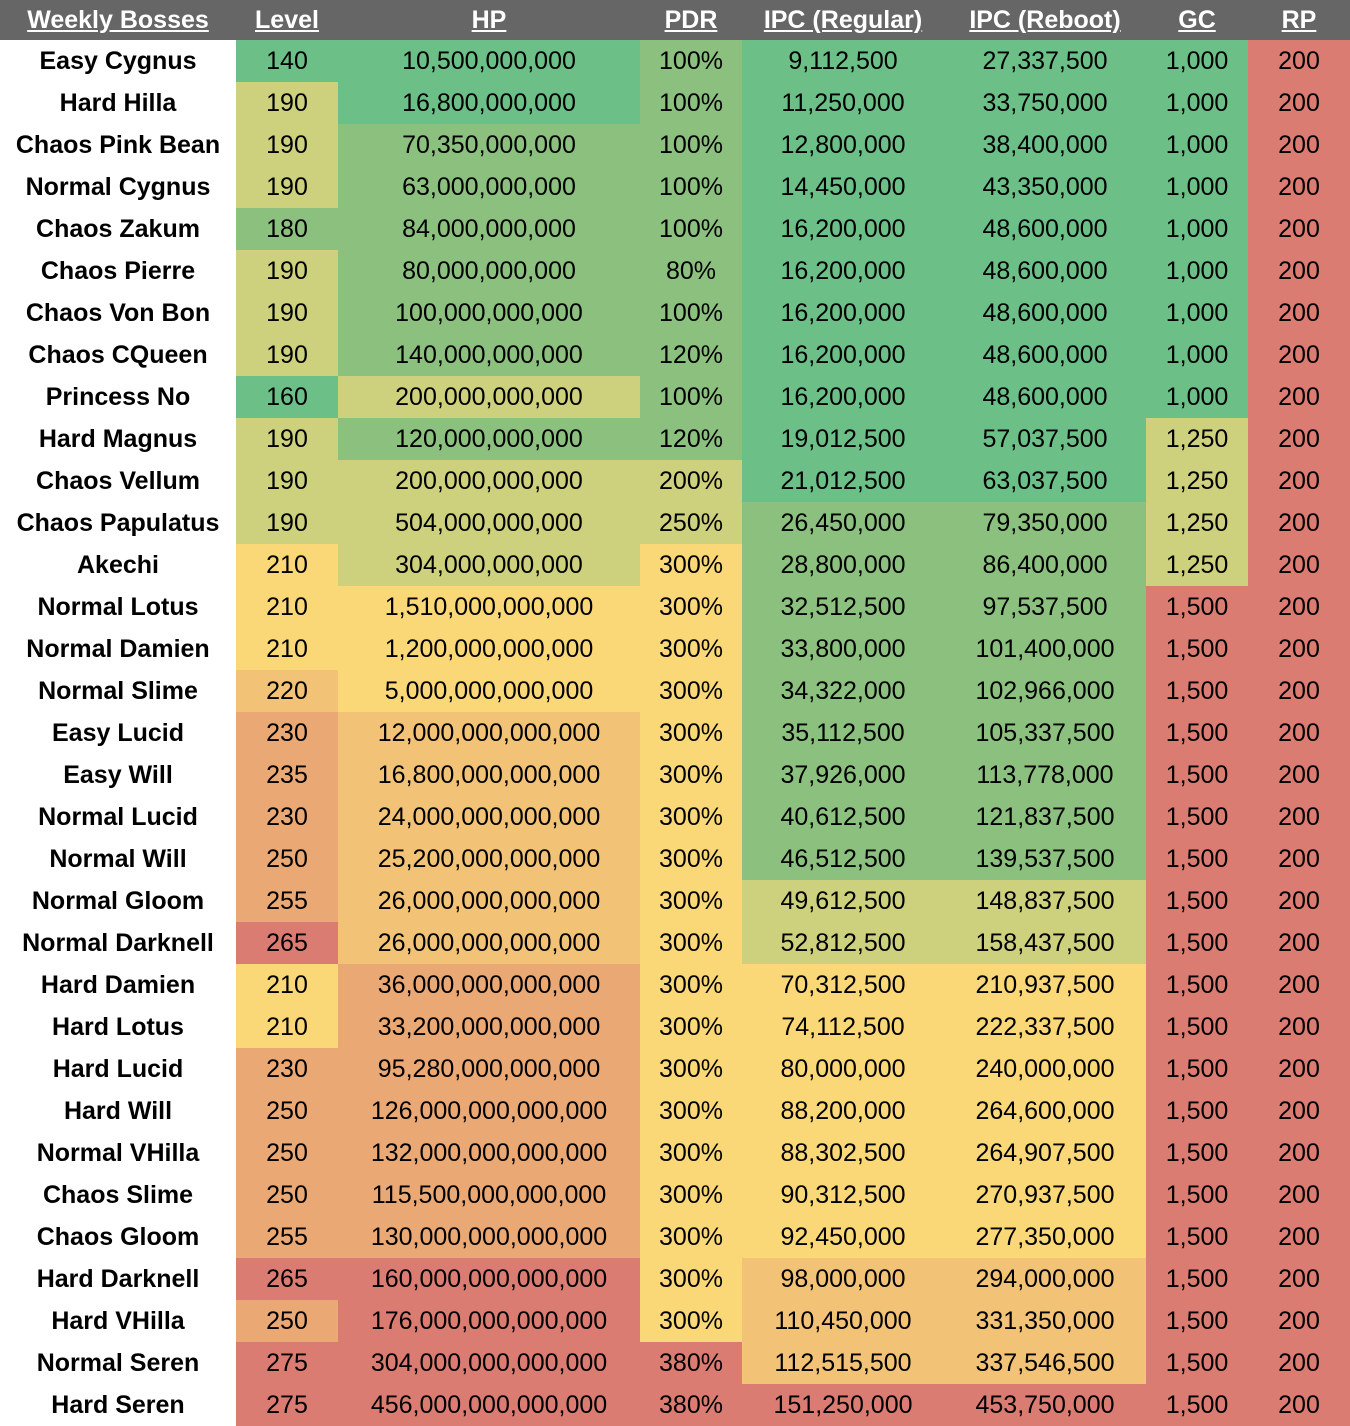  What do you see at coordinates (1045, 901) in the screenshot?
I see `ipc-reboot-cell: 148,837,500` at bounding box center [1045, 901].